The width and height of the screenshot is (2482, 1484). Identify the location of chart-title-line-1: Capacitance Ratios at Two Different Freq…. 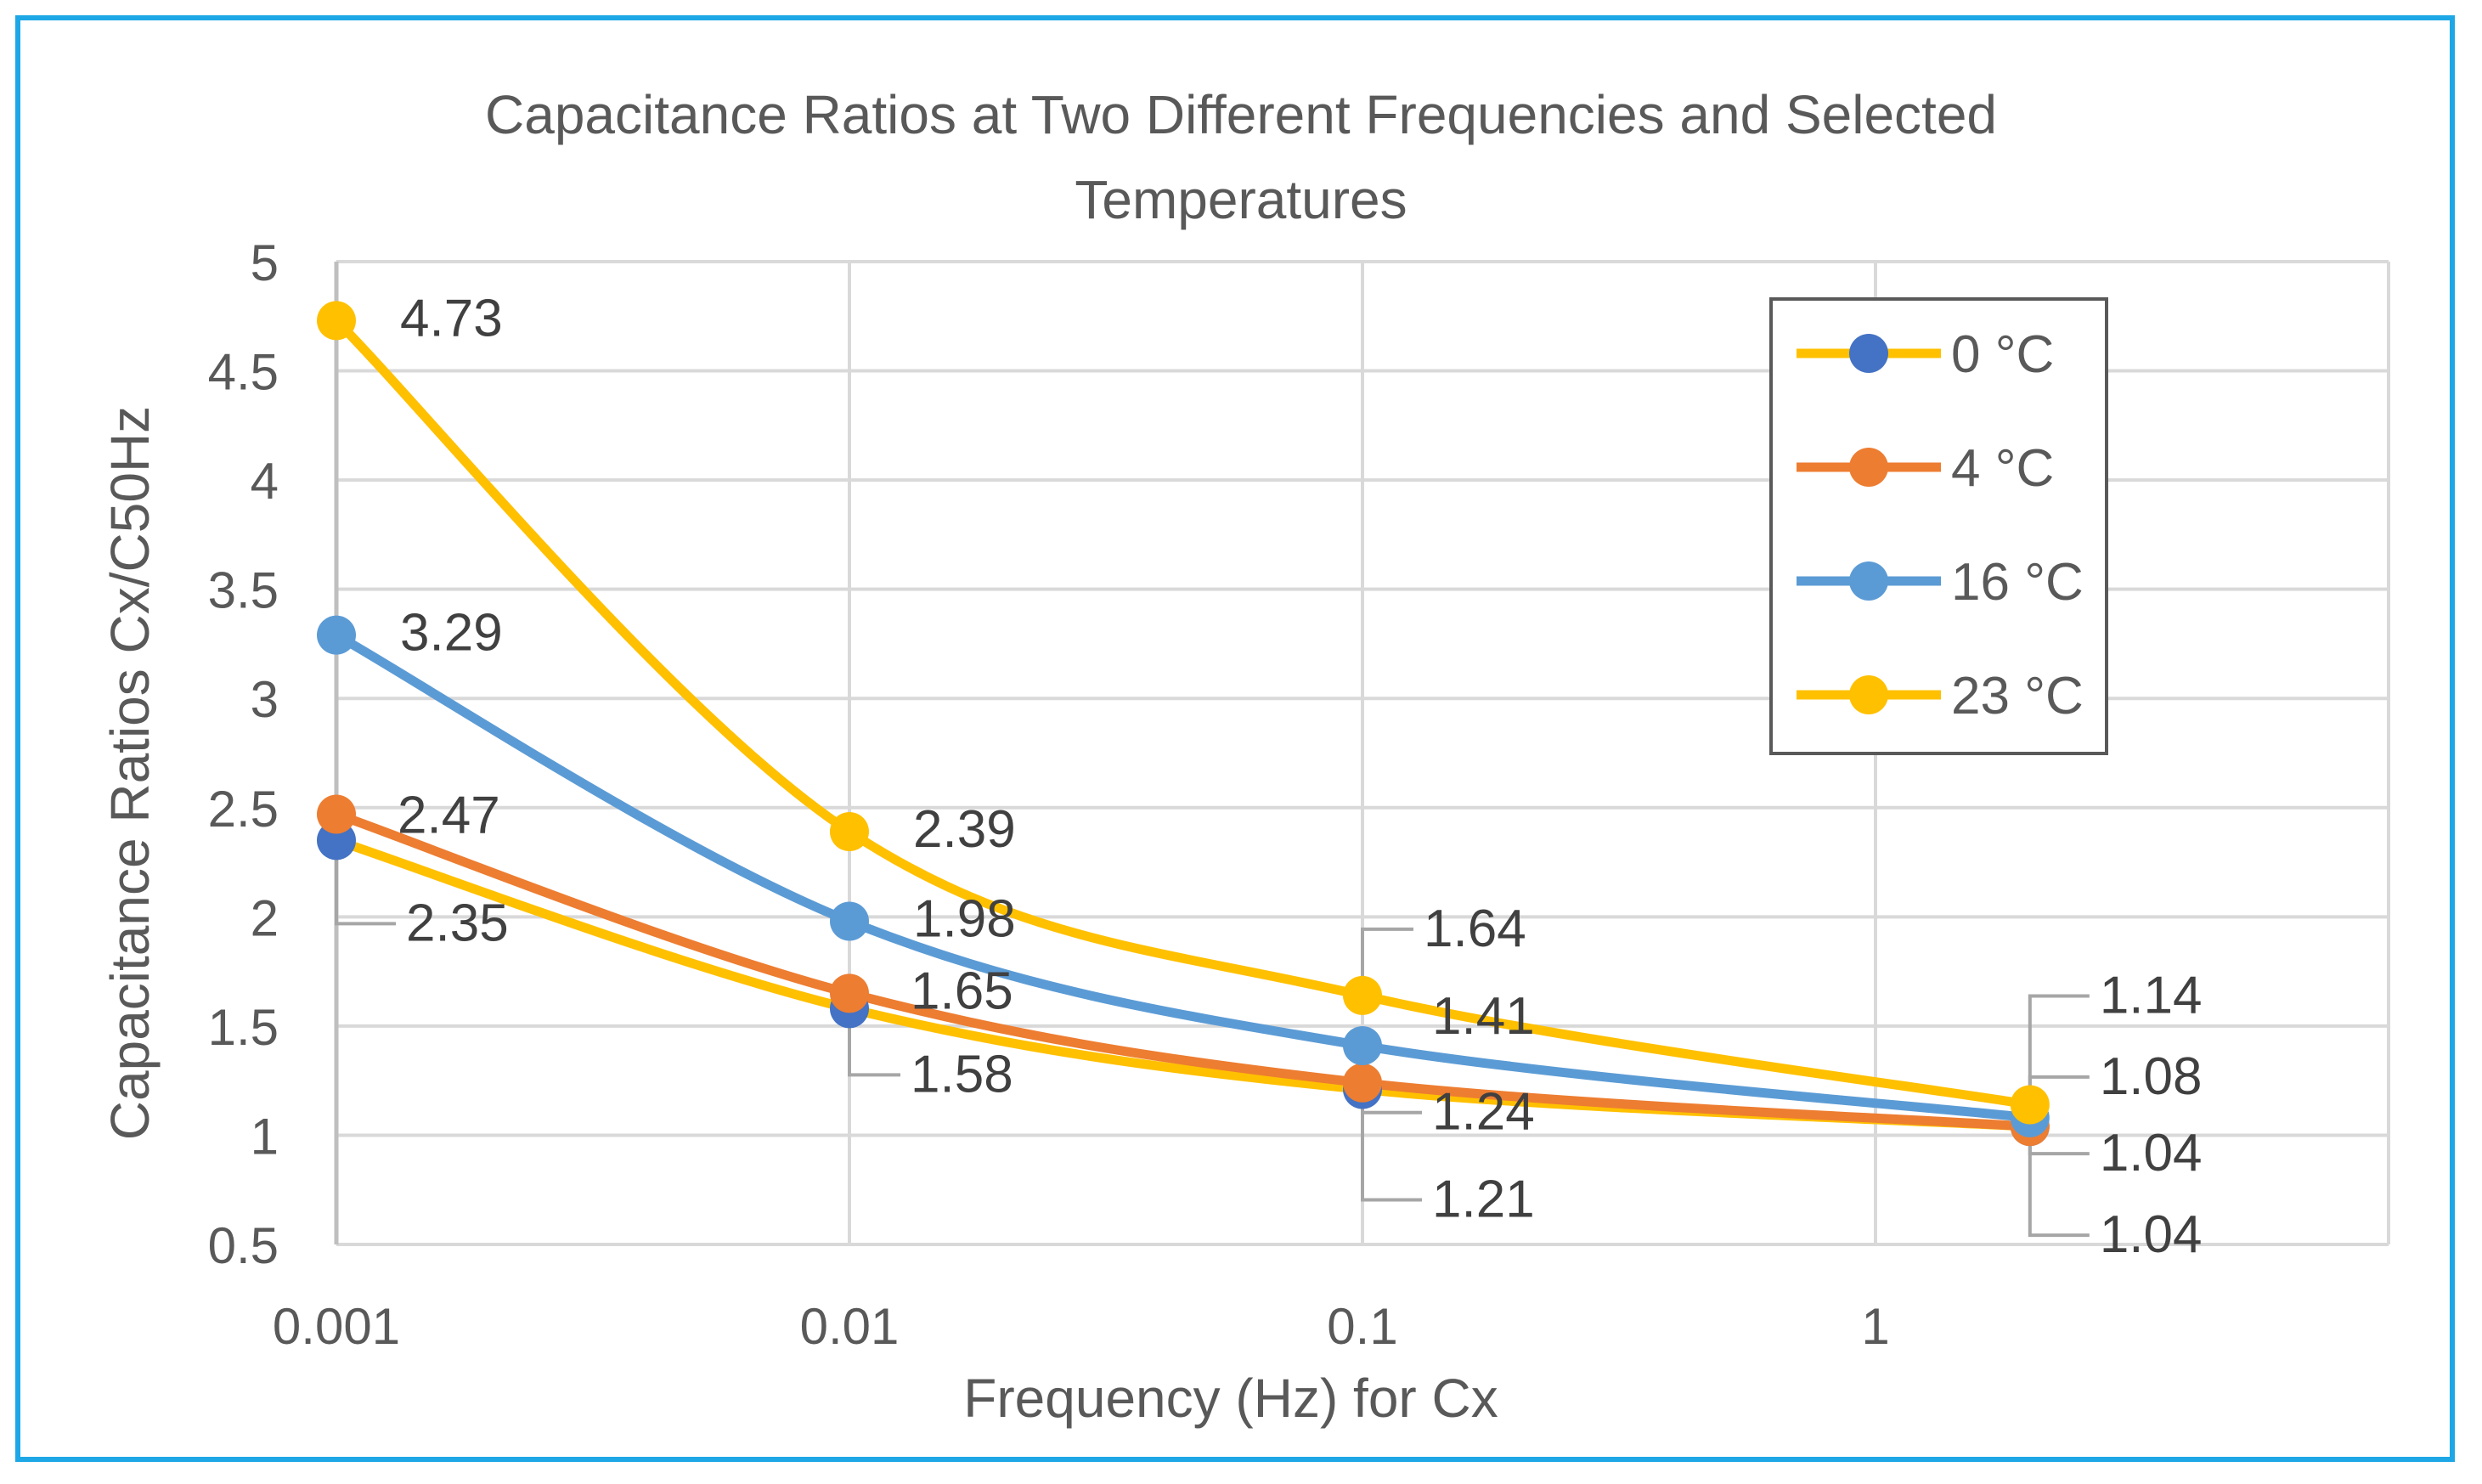
(1241, 114).